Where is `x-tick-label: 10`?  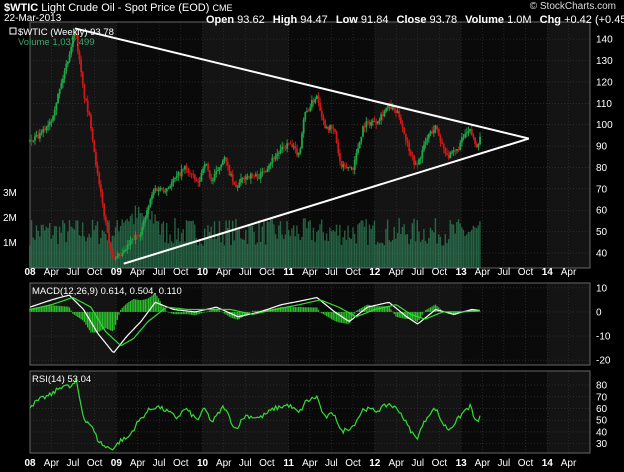 x-tick-label: 10 is located at coordinates (203, 272).